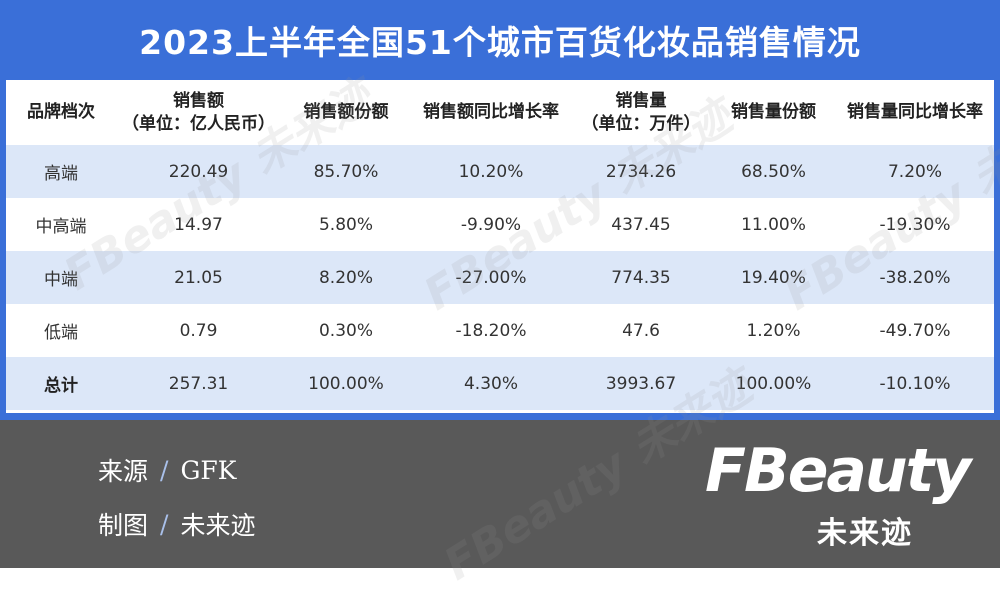  I want to click on title-bar: 2023上半年全国51个城市百货化妆品销售情况, so click(500, 40).